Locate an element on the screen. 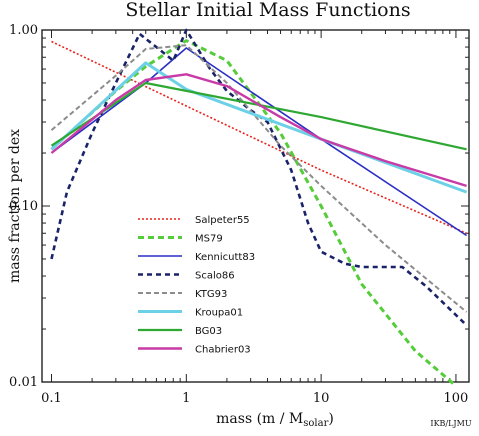  legend-label: Salpeter55 is located at coordinates (222, 220).